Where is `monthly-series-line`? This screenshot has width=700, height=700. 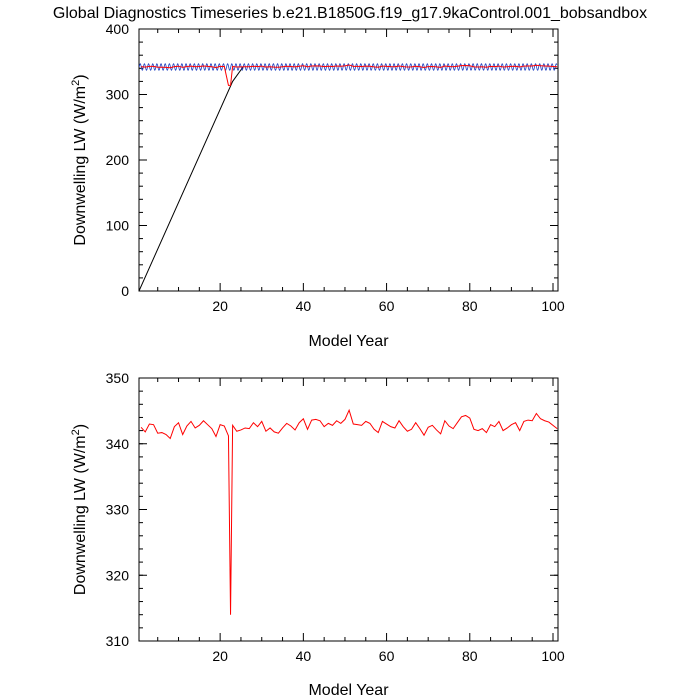
monthly-series-line is located at coordinates (348, 67).